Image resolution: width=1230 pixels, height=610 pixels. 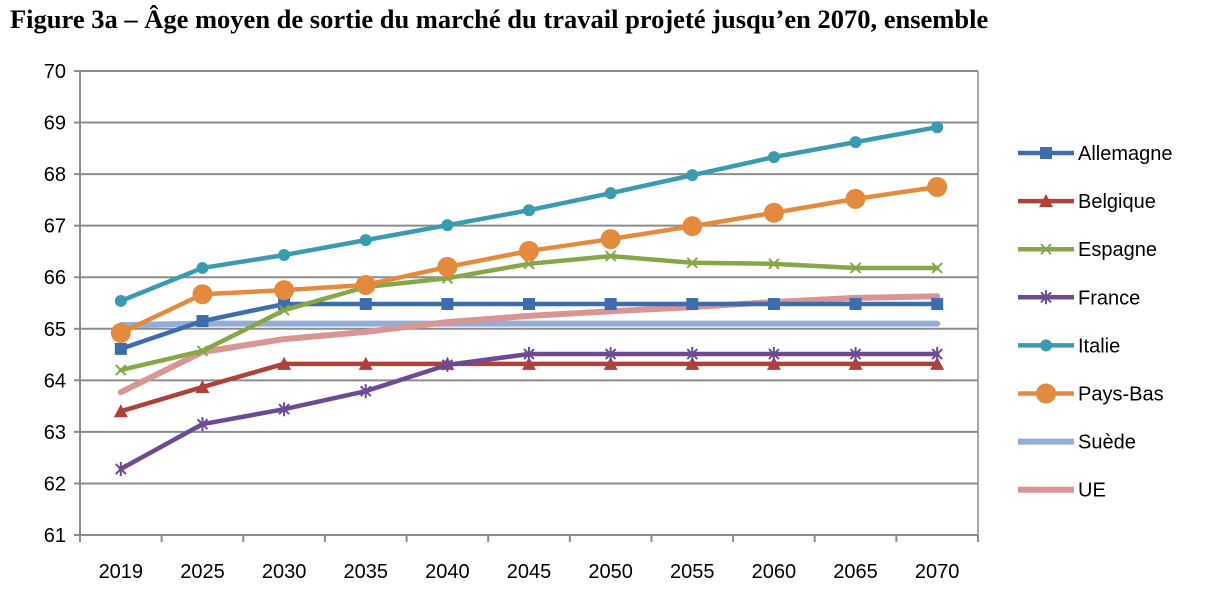 What do you see at coordinates (1095, 154) in the screenshot?
I see `legend-item: Allemagne` at bounding box center [1095, 154].